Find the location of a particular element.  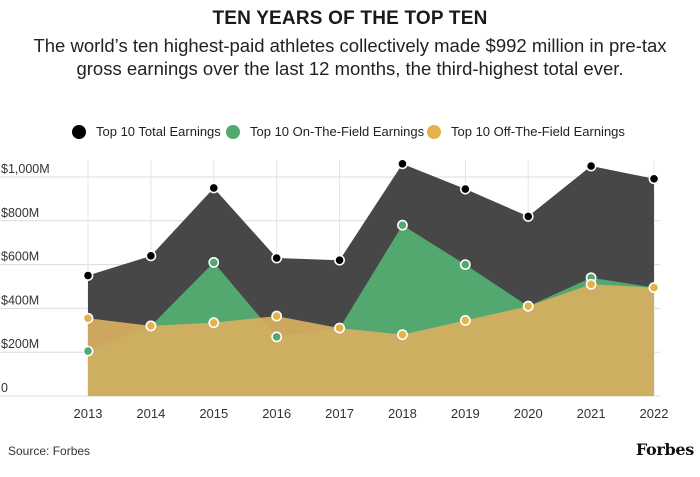

y-tick-label: $200M is located at coordinates (20, 344).